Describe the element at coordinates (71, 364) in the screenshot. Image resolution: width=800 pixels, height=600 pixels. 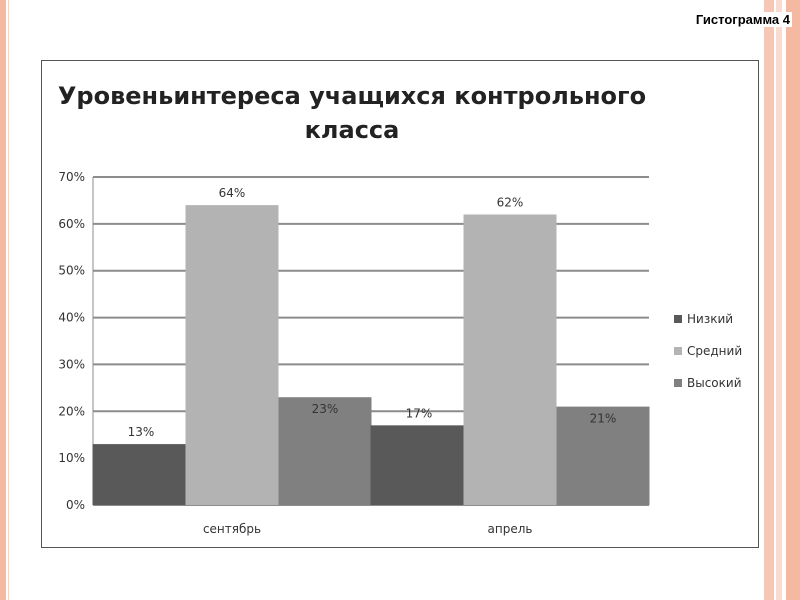
I see `y-tick-label: 30%` at that location.